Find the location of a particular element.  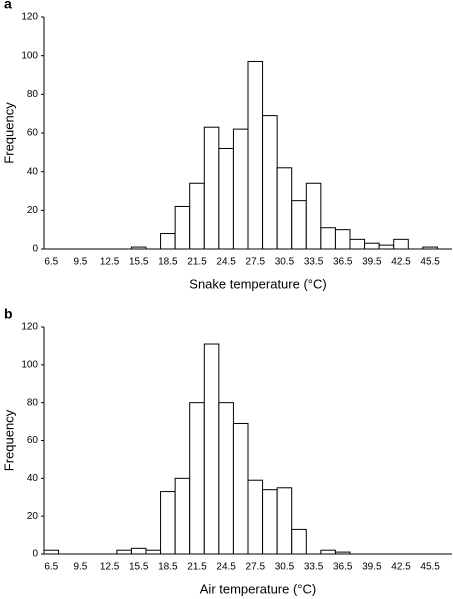

panel-label: a is located at coordinates (8, 6).